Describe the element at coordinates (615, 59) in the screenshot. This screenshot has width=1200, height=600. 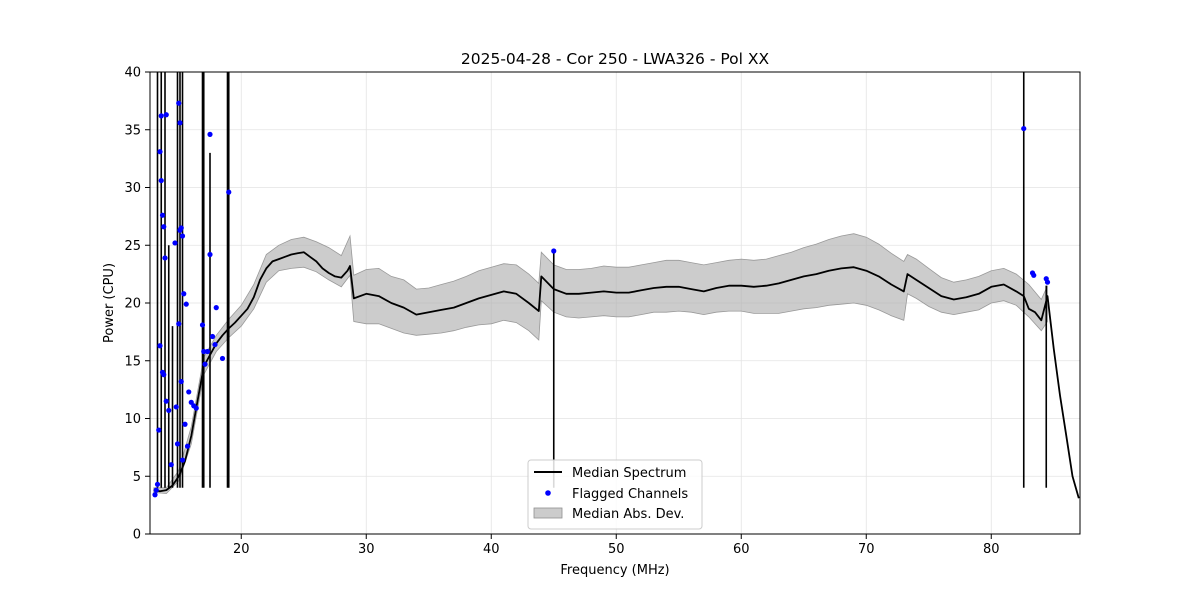
I see `chart-title: 2025-04-28 - Cor 250 - LWA326 - Pol XX` at that location.